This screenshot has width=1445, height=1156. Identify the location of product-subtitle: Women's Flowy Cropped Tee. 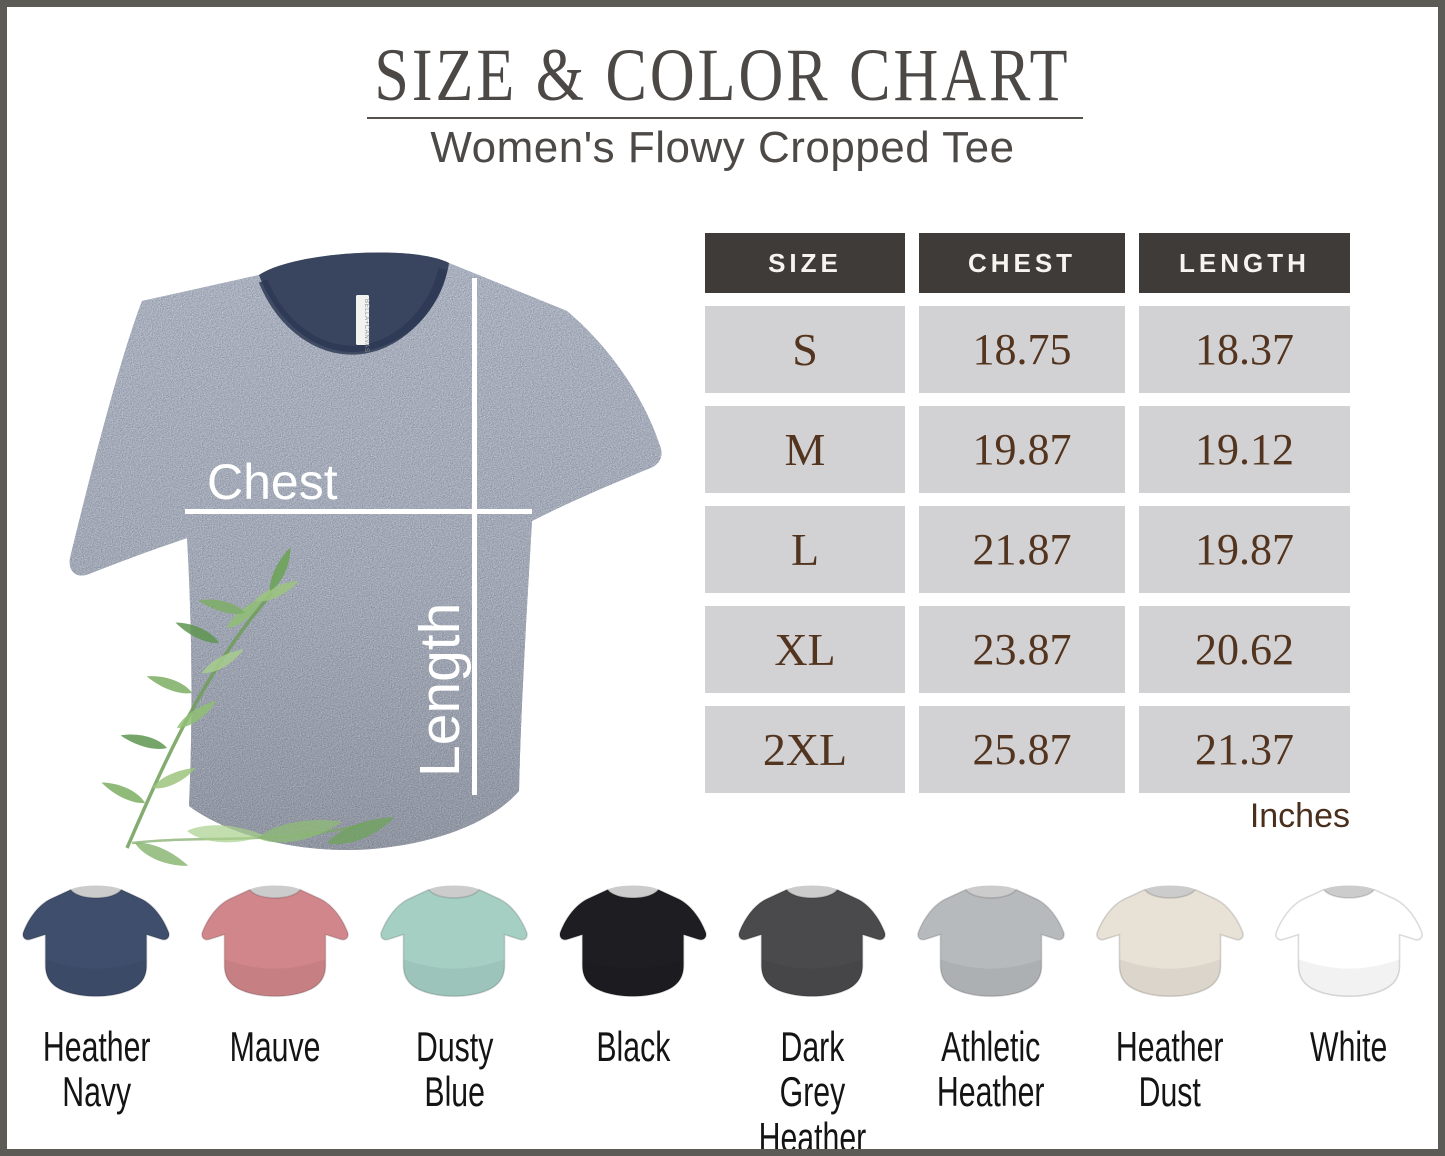
(722, 147).